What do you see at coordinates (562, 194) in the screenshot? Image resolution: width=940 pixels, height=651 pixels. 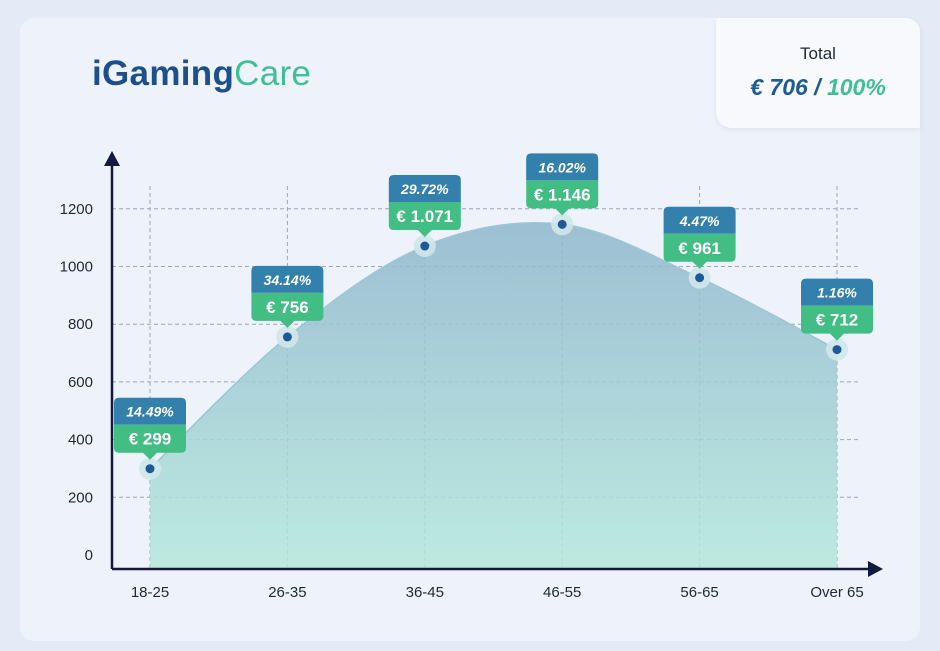 I see `value-label: € 1.146` at bounding box center [562, 194].